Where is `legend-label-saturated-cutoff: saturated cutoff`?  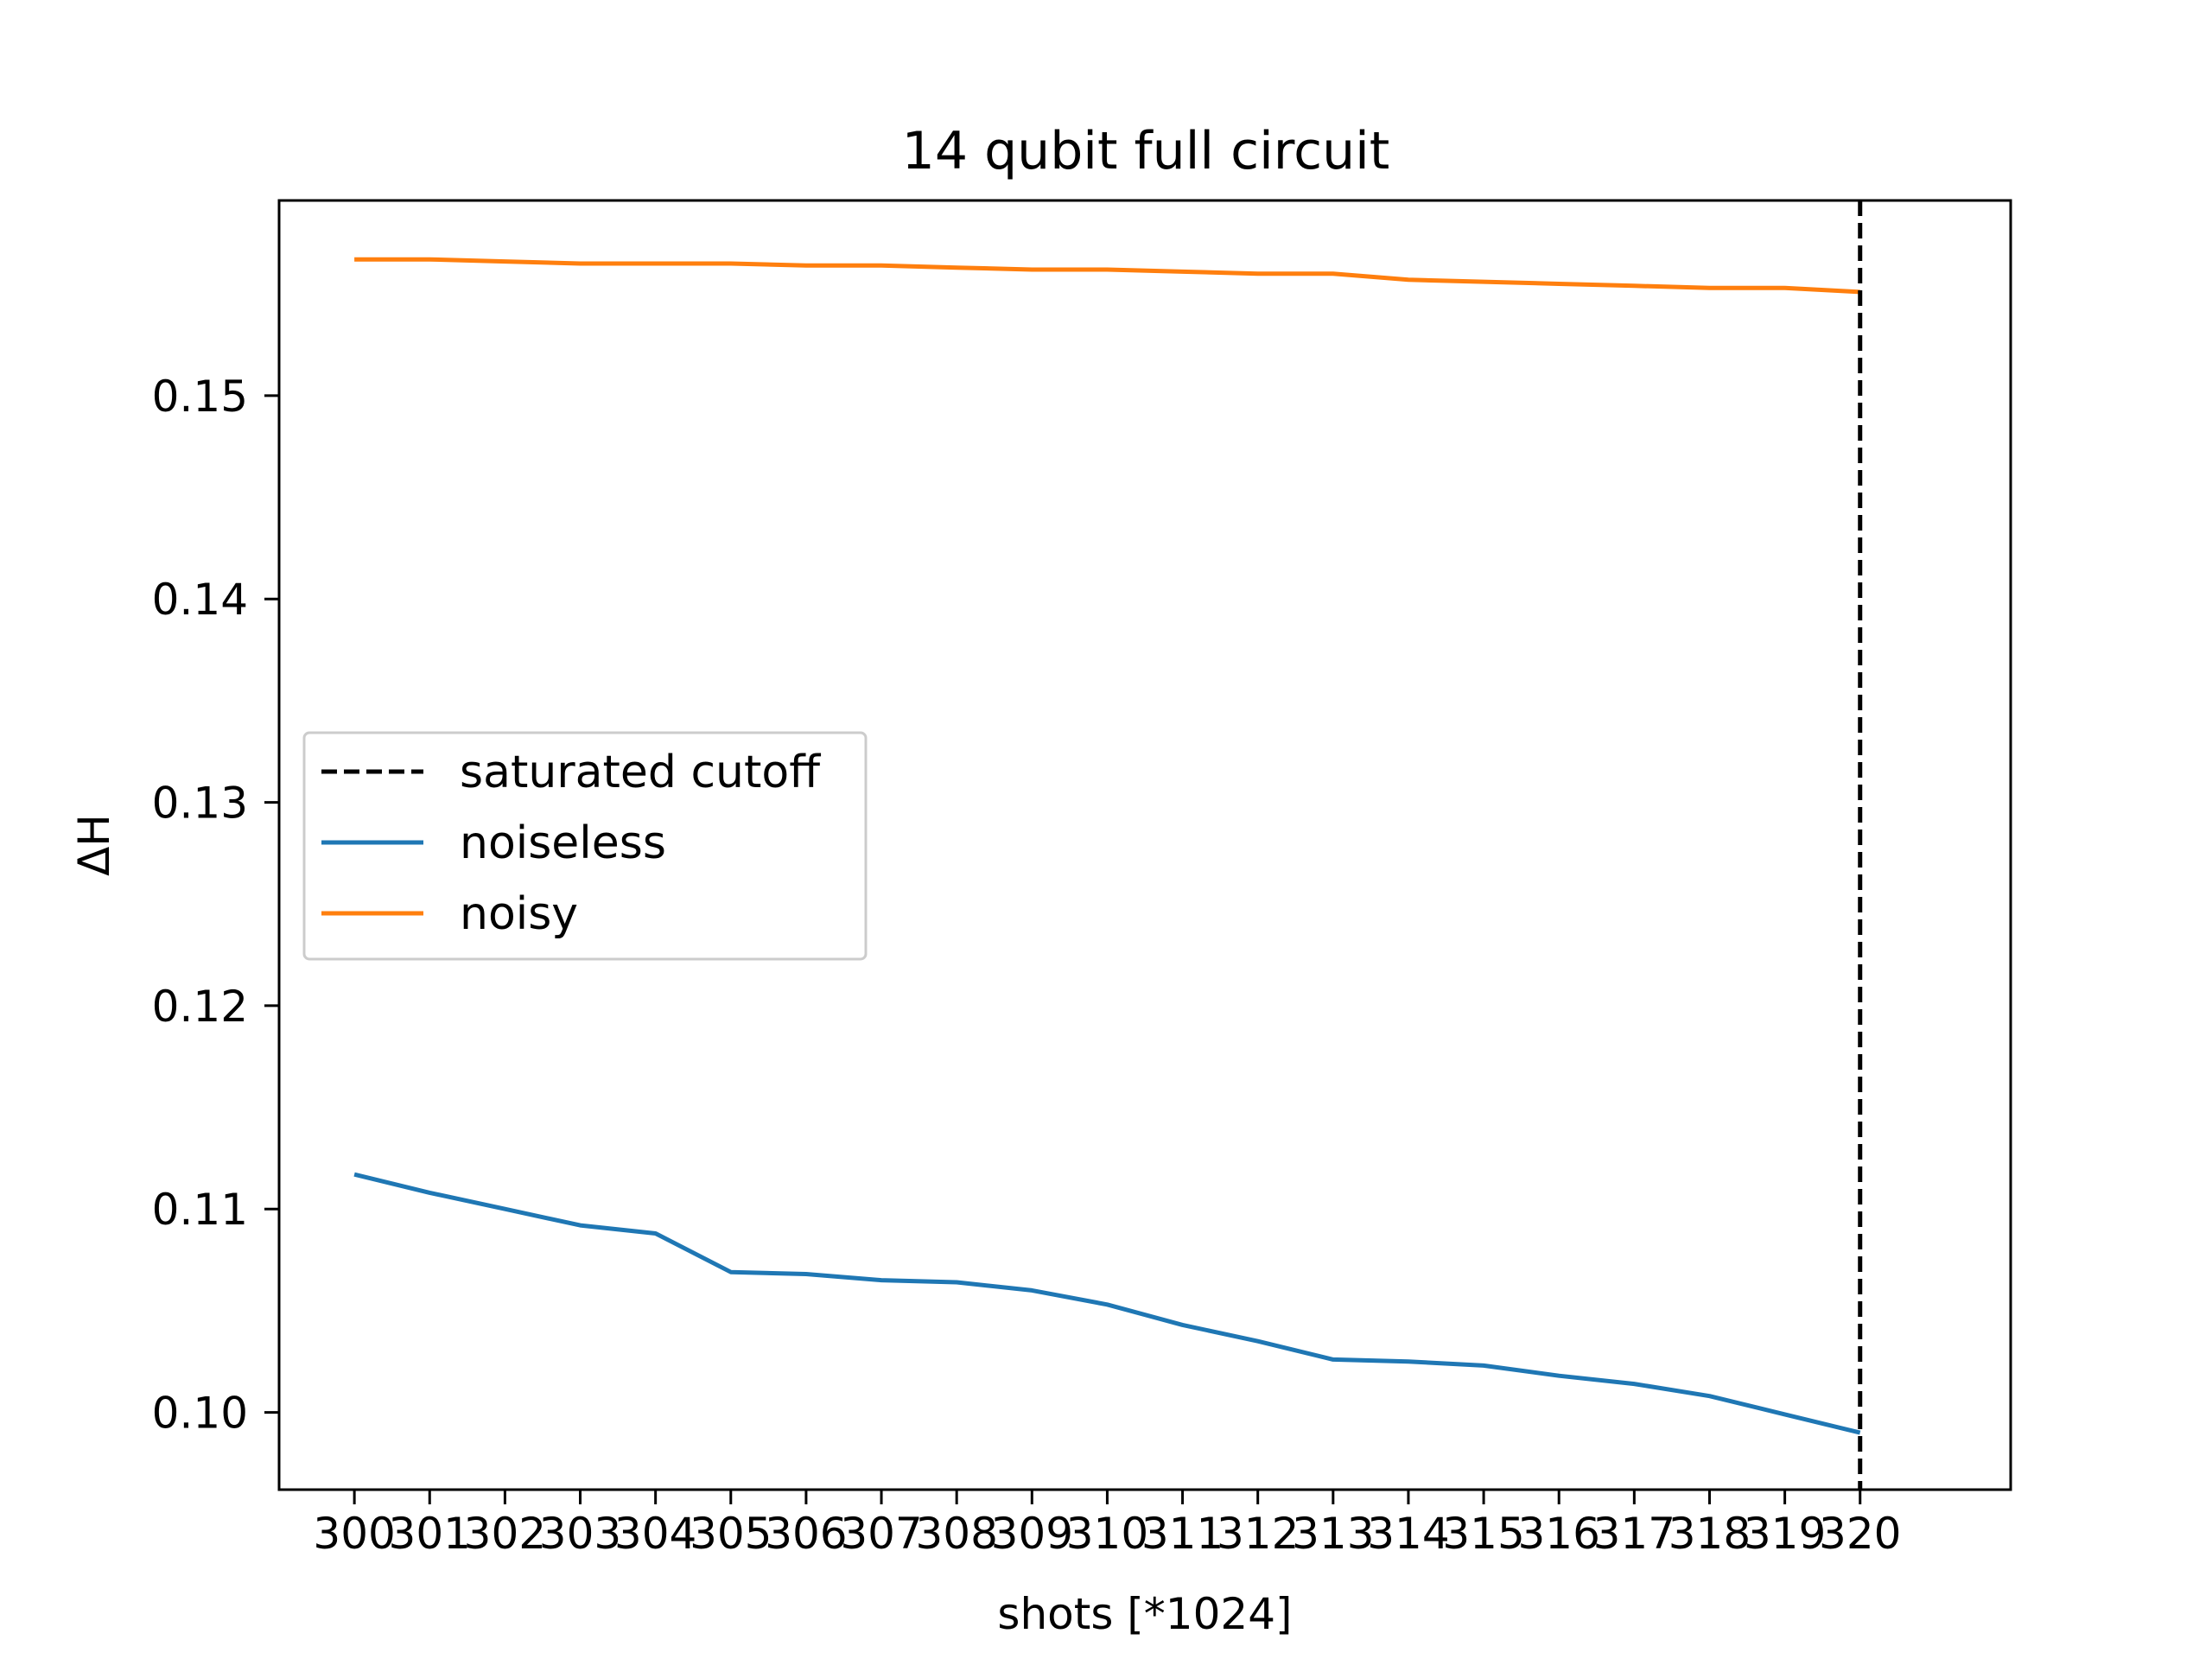 legend-label-saturated-cutoff: saturated cutoff is located at coordinates (640, 772).